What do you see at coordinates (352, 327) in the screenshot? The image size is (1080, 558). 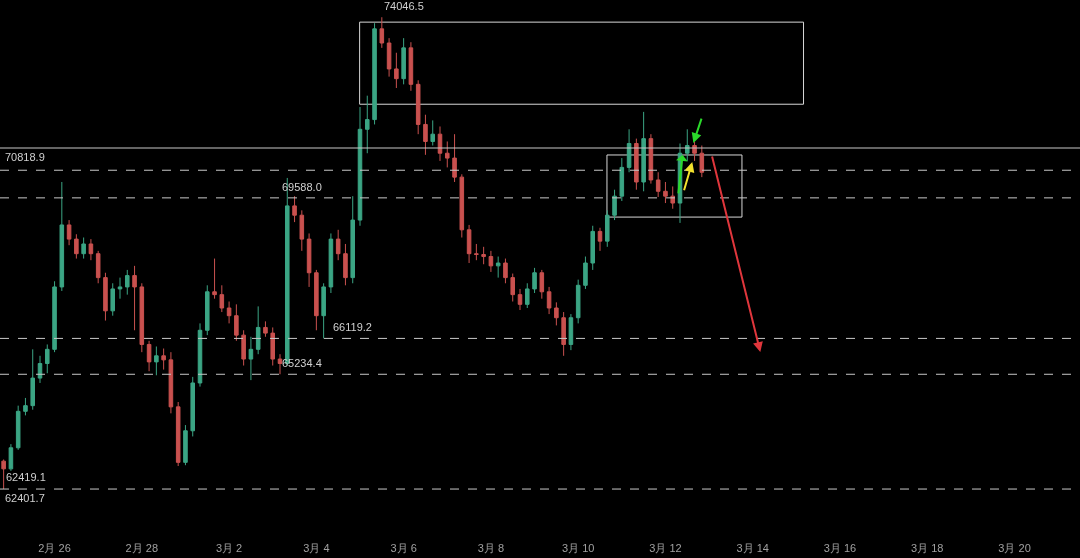 I see `annotation: 66119.2` at bounding box center [352, 327].